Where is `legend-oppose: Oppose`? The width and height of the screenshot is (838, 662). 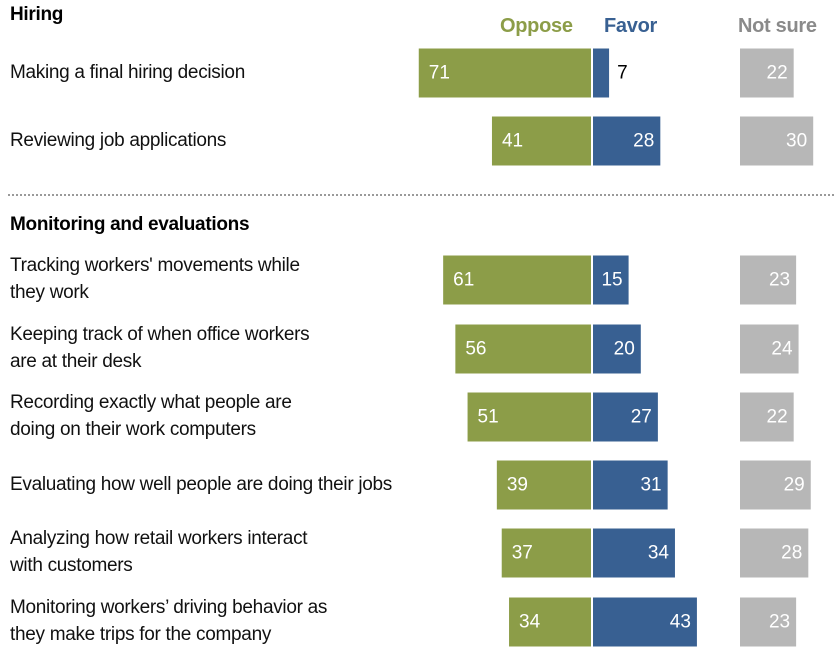 legend-oppose: Oppose is located at coordinates (536, 26).